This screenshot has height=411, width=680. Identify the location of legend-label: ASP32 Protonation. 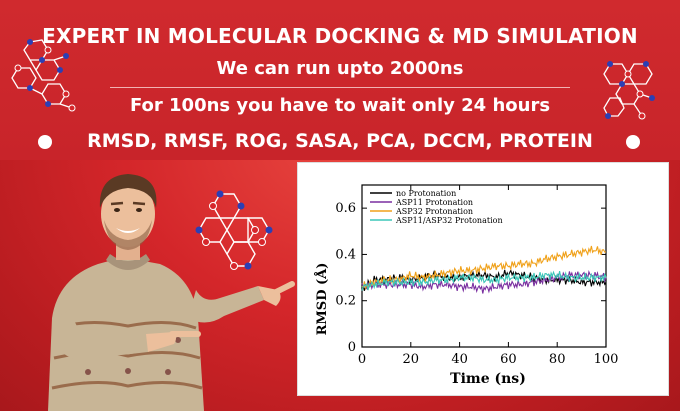
(434, 211).